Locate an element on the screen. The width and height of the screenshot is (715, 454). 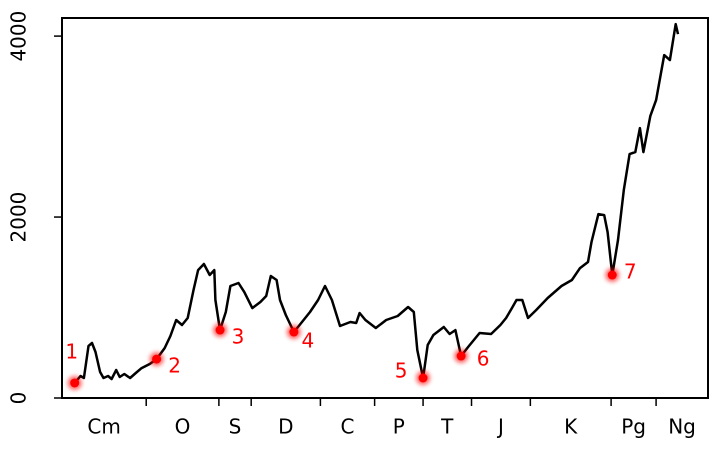
y-tick-label: 0 is located at coordinates (19, 398).